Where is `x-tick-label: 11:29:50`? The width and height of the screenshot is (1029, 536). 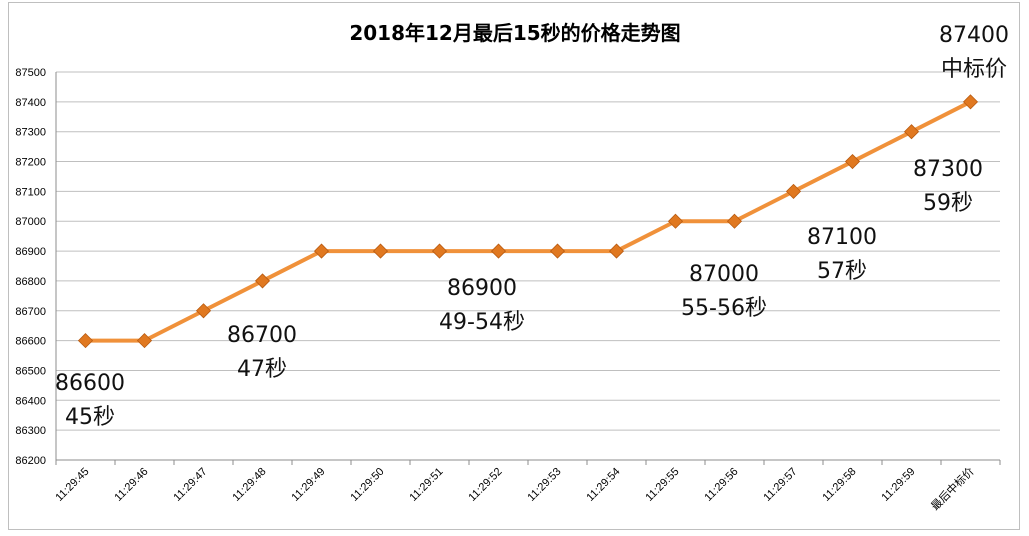 x-tick-label: 11:29:50 is located at coordinates (367, 485).